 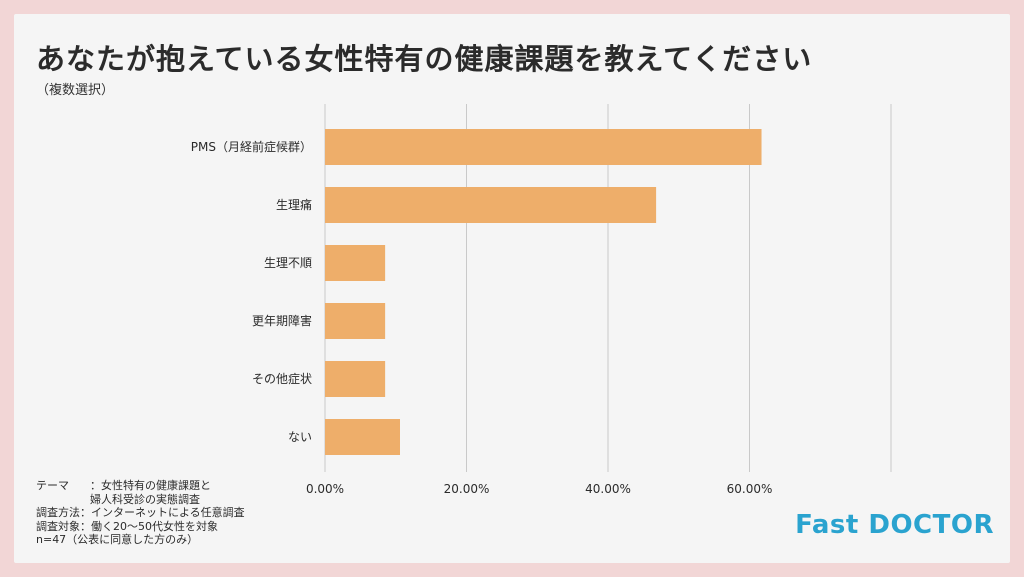 What do you see at coordinates (288, 263) in the screenshot?
I see `category-label: 生理不順` at bounding box center [288, 263].